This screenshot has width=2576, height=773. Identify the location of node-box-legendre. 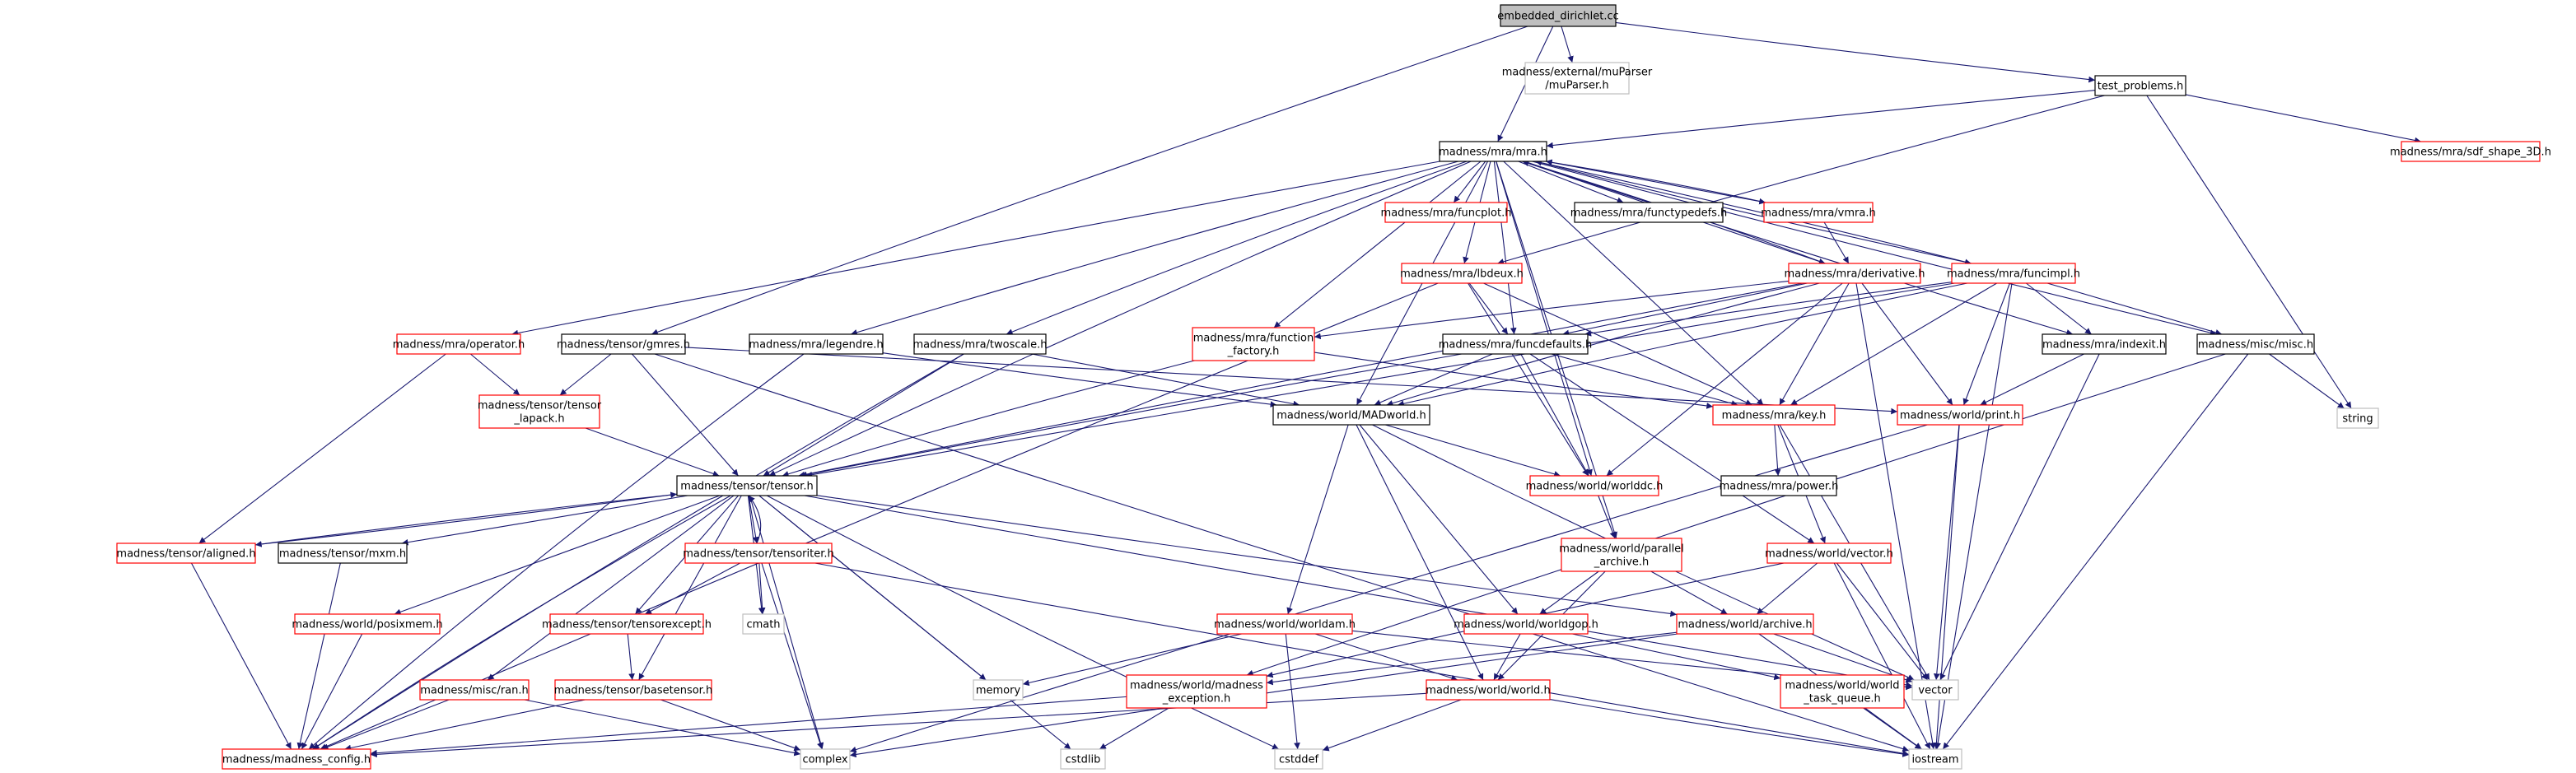
(816, 344).